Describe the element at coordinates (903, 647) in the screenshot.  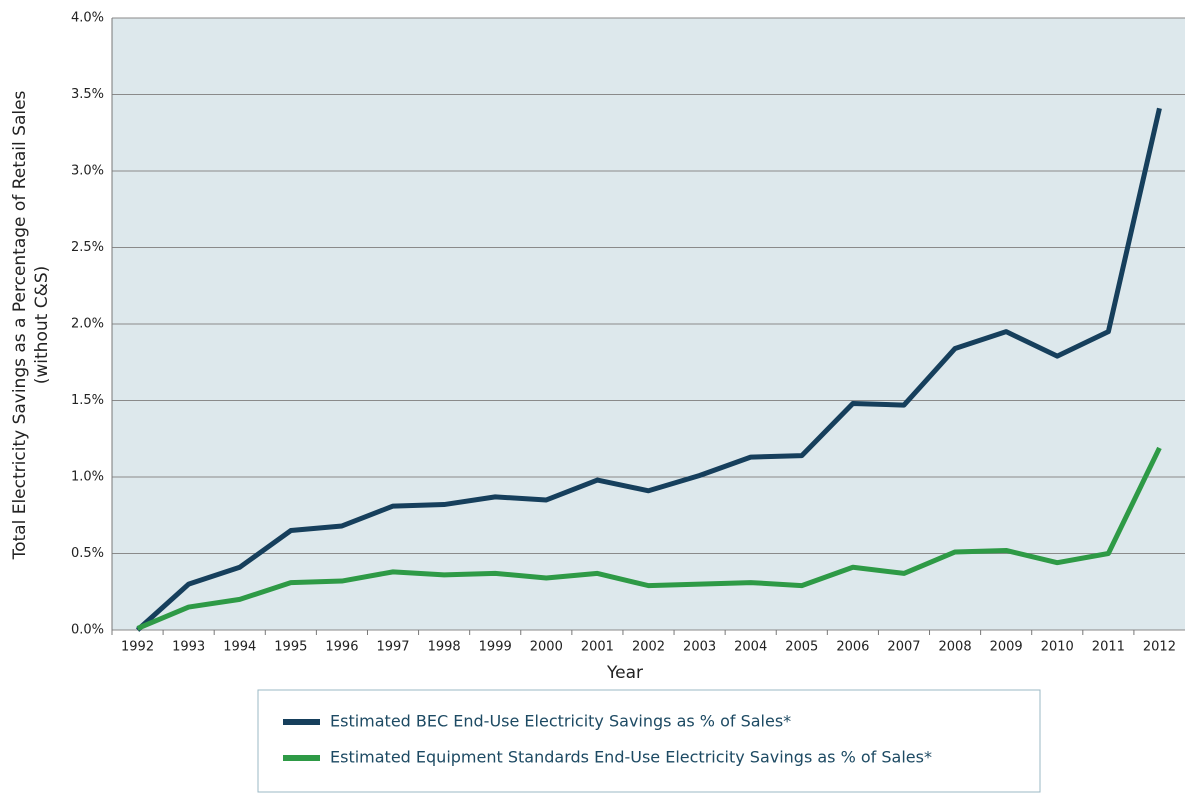
I see `x-tick-label: 2007` at that location.